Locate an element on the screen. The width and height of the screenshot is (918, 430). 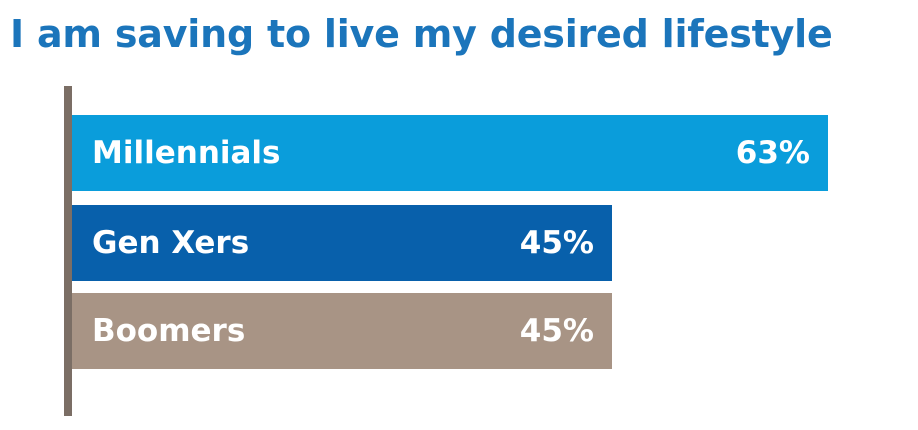
bar-gen-xers: Gen Xers 45% is located at coordinates (342, 243).